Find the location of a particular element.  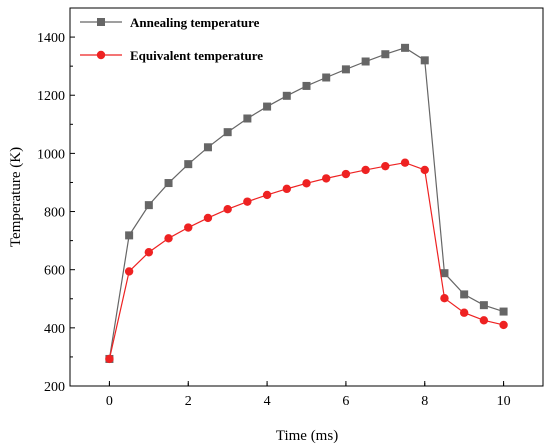

y-tick-label: 200 is located at coordinates (54, 387).